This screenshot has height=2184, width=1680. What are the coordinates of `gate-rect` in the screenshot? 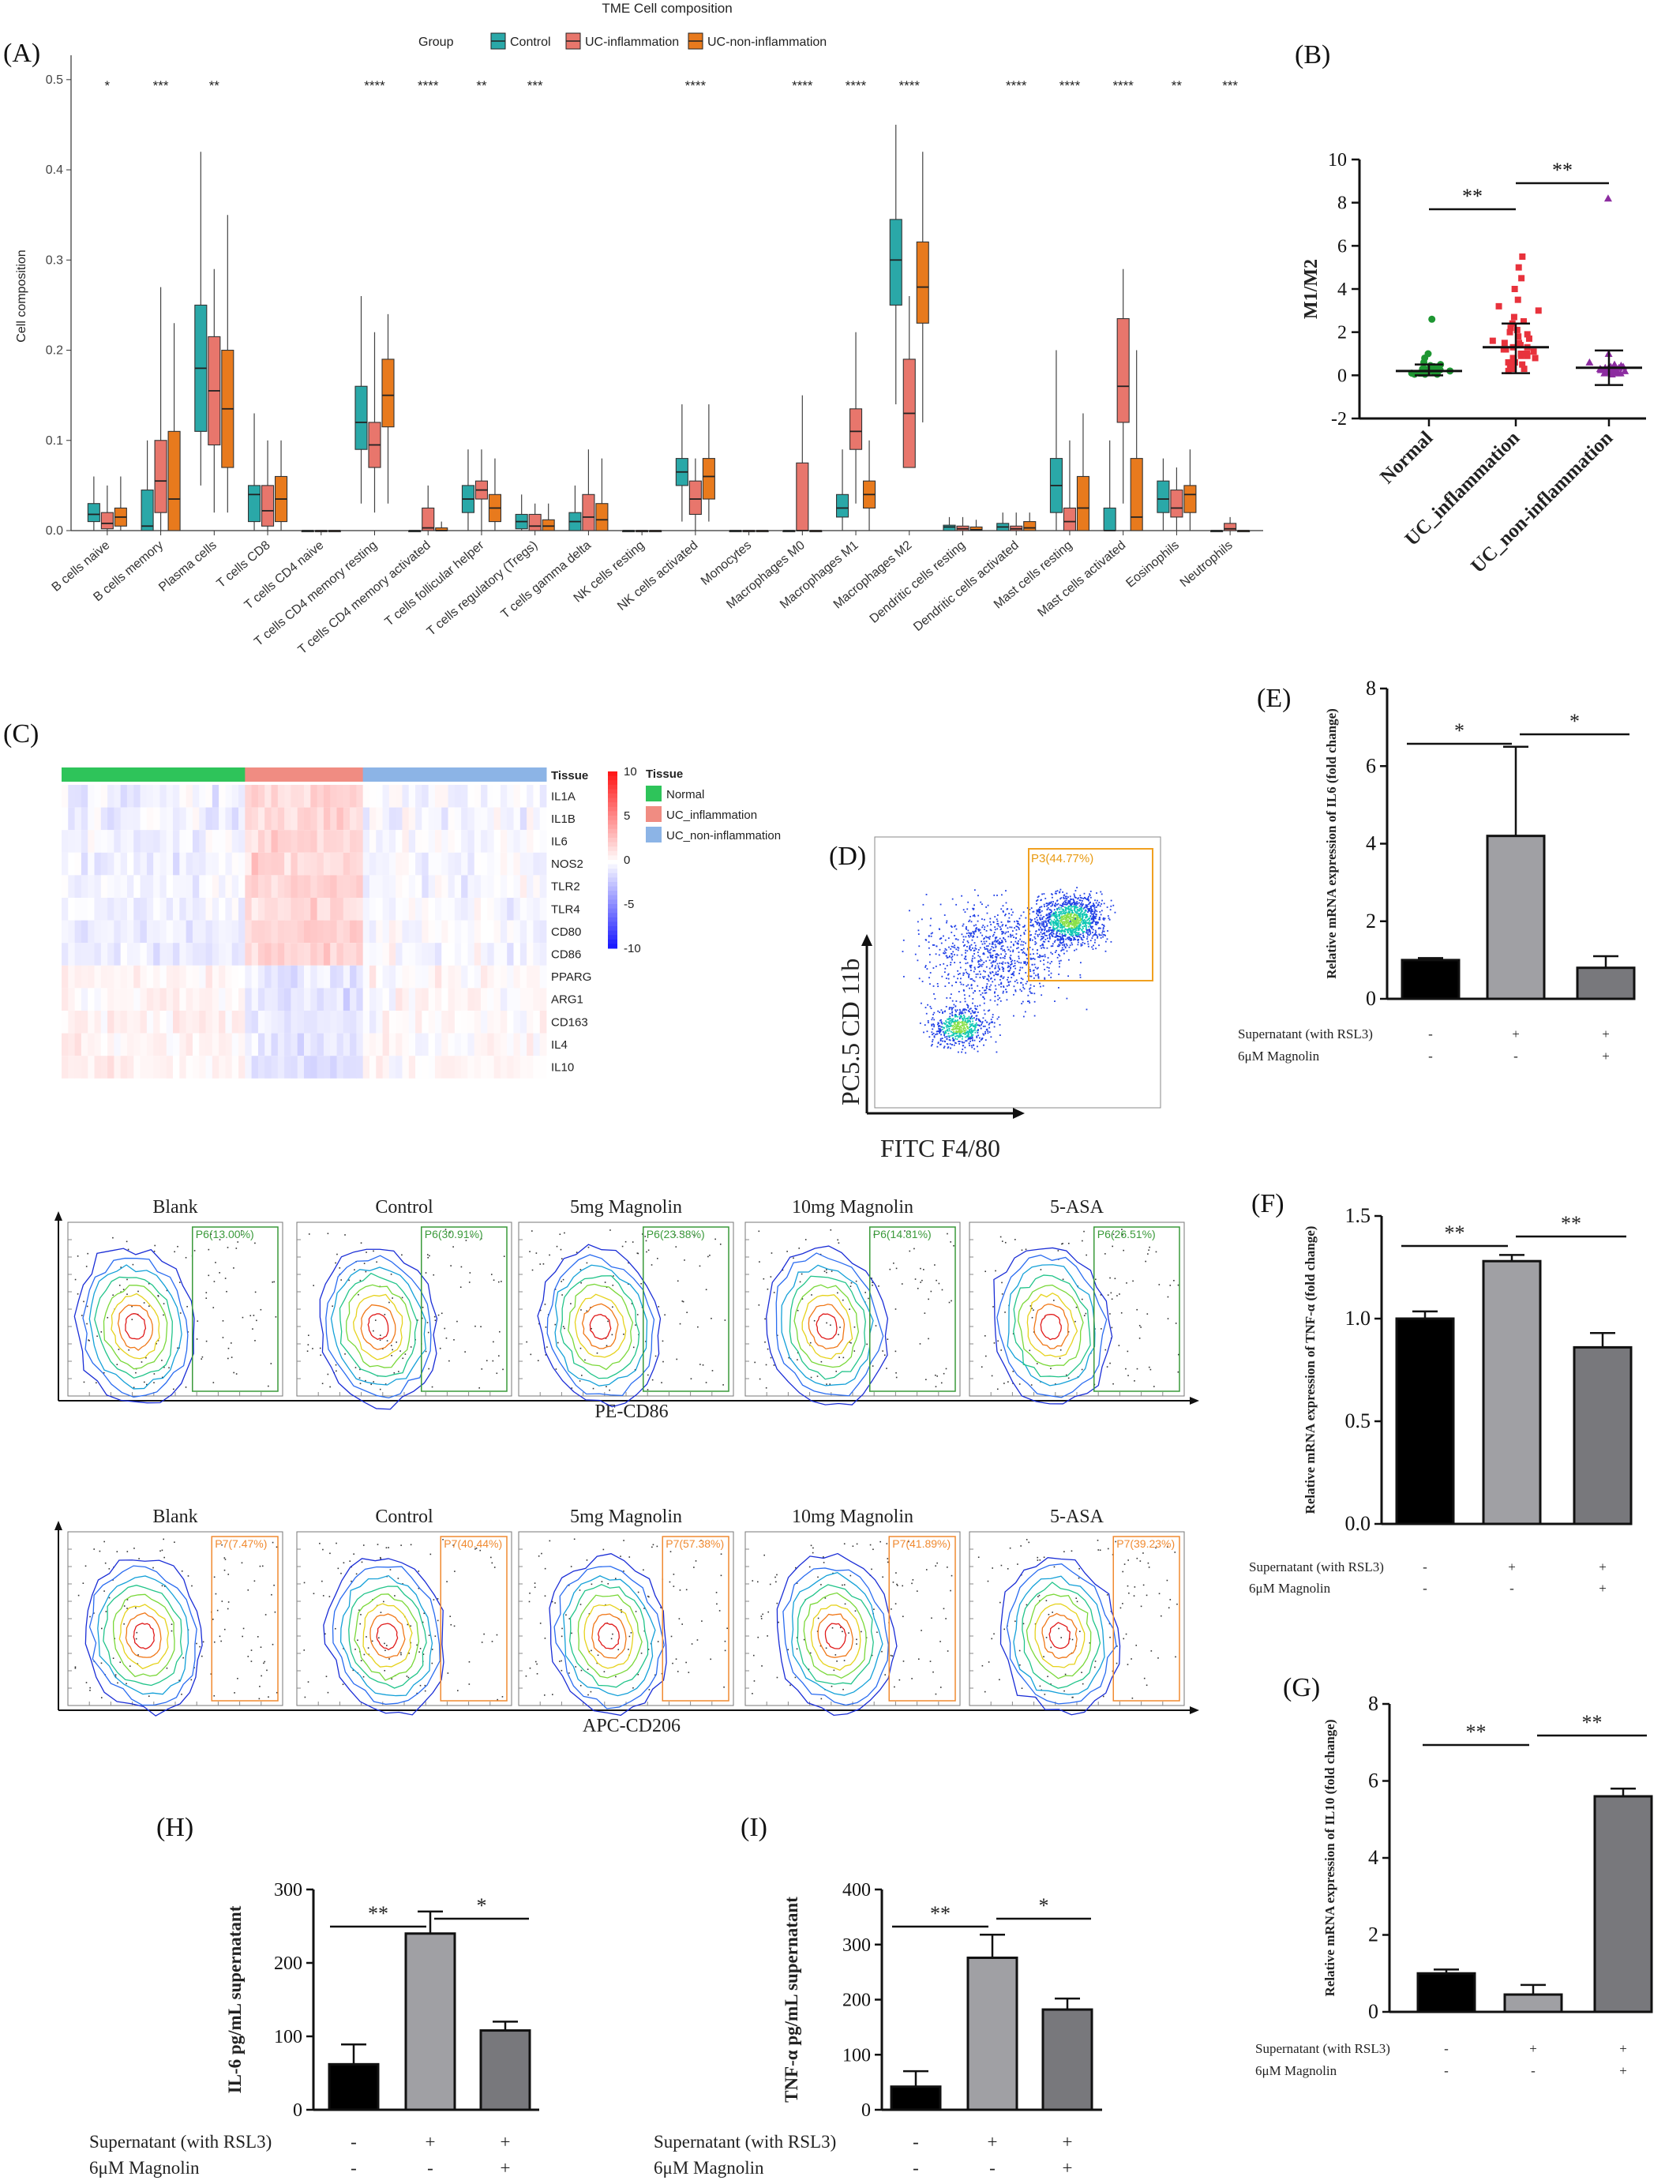 It's located at (1136, 1309).